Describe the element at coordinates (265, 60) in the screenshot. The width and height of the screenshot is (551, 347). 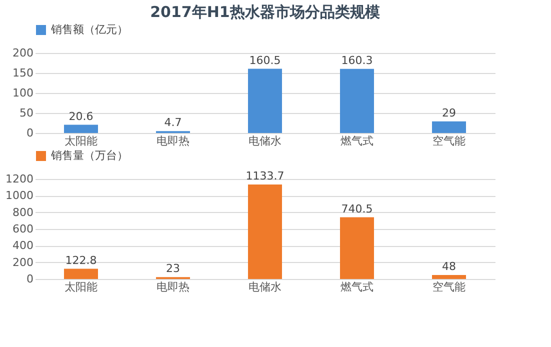
I see `data-label: 160.5` at that location.